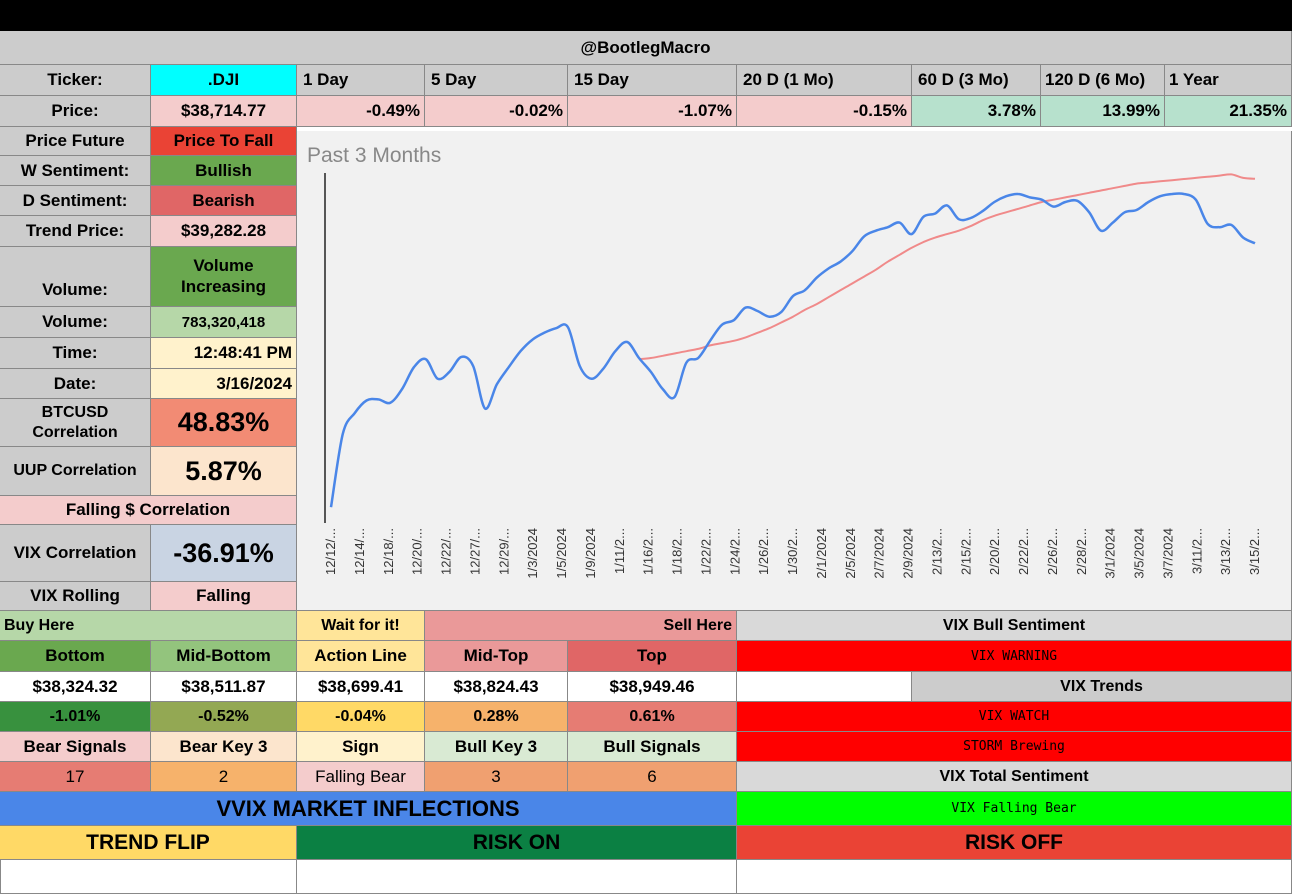 The image size is (1292, 894). I want to click on signal-value-bull-key3: 3, so click(496, 777).